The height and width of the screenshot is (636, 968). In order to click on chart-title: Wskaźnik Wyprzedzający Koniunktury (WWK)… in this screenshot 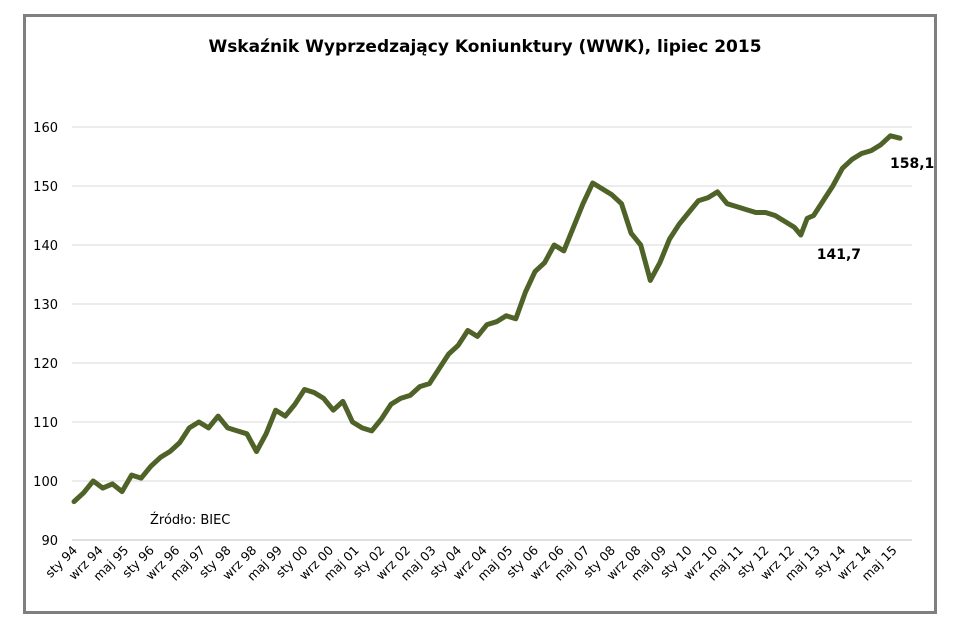, I will do `click(484, 47)`.